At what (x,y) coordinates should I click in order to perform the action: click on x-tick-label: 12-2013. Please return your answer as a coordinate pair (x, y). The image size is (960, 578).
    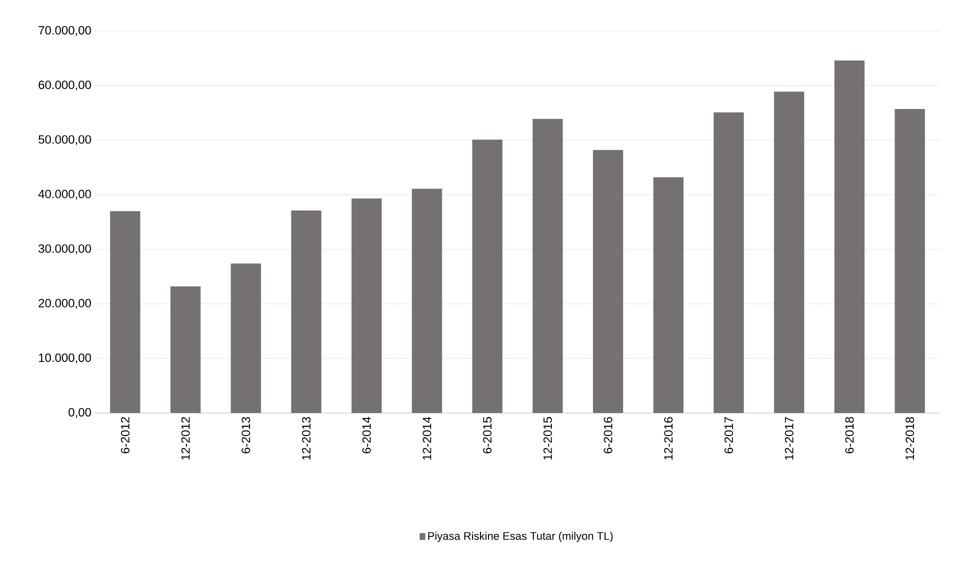
    Looking at the image, I should click on (306, 438).